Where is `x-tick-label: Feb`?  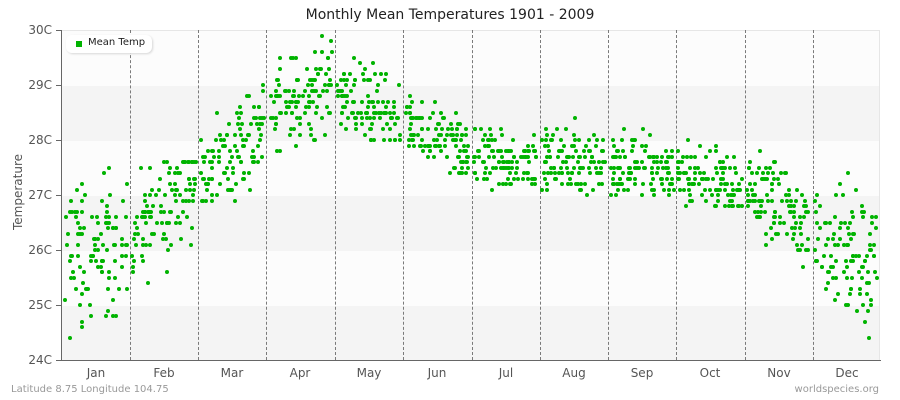 x-tick-label: Feb is located at coordinates (164, 373).